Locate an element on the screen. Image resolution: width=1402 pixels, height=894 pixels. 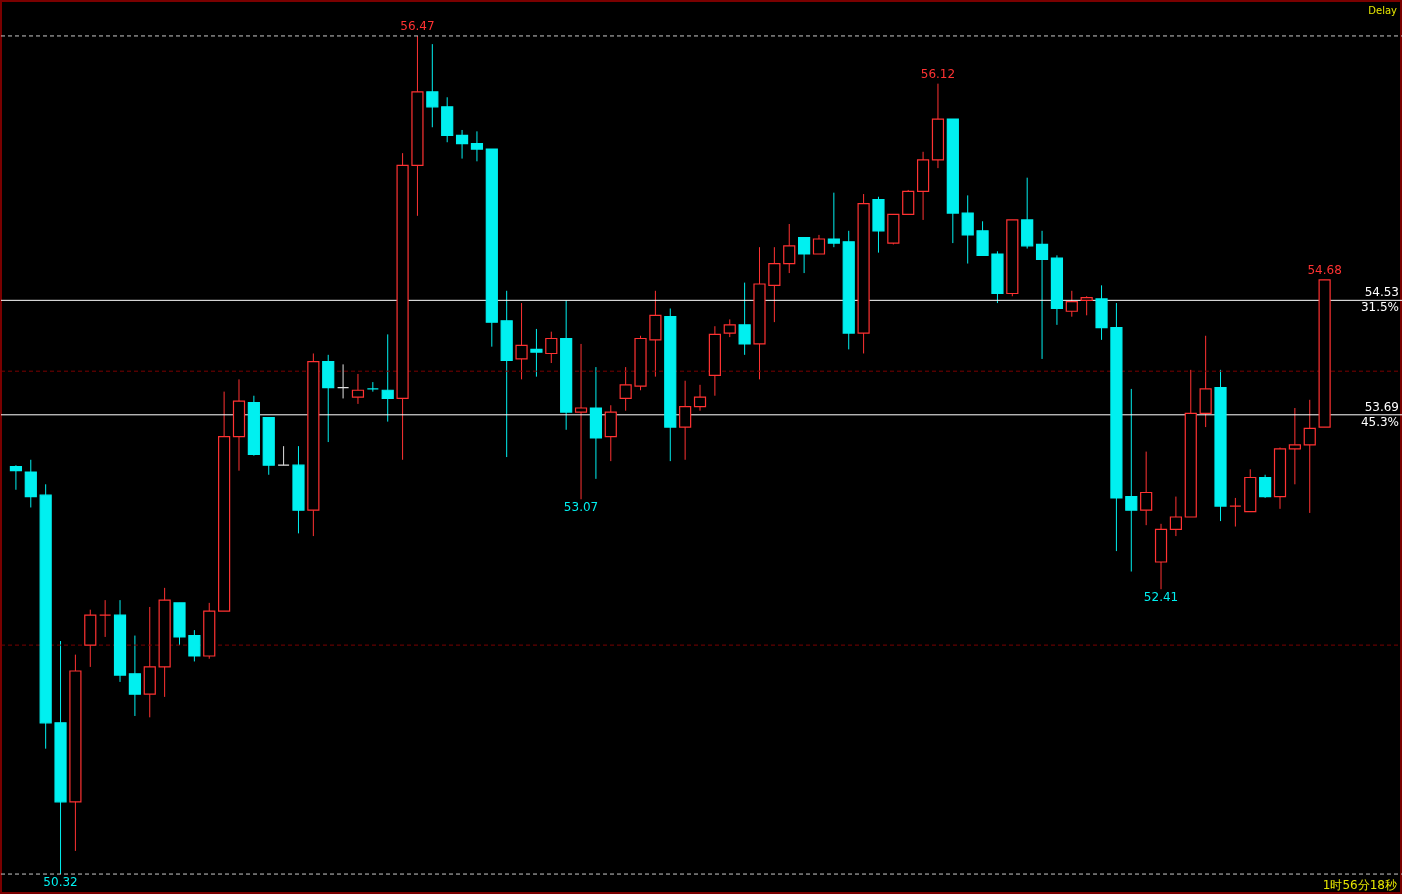
annotation: 56.12 is located at coordinates (938, 73).